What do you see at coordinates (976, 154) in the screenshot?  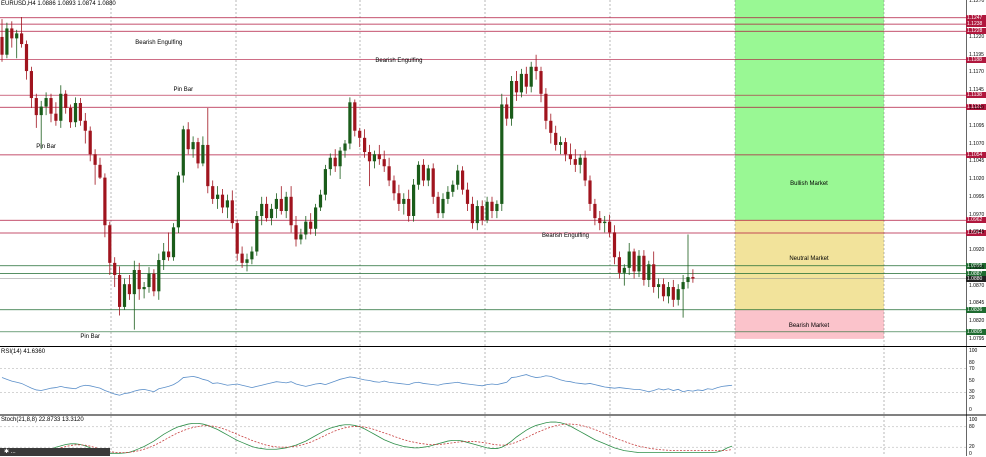 I see `resistance-price-tag: 1.1054` at bounding box center [976, 154].